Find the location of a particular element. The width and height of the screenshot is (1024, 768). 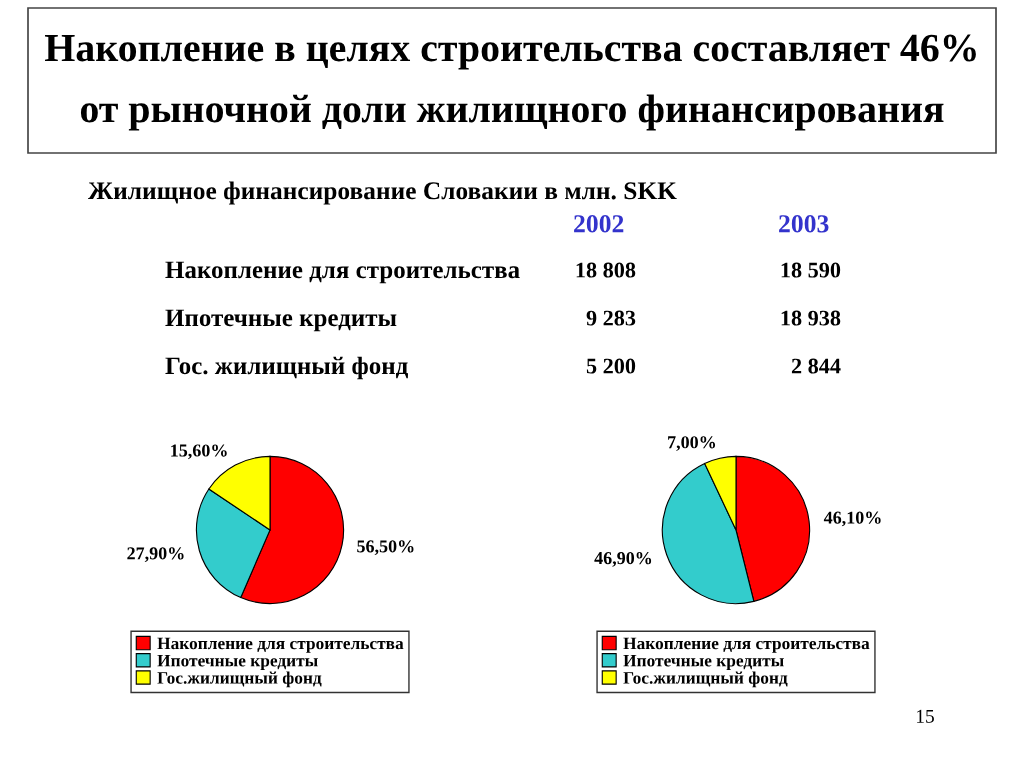

text: 15 is located at coordinates (925, 716).